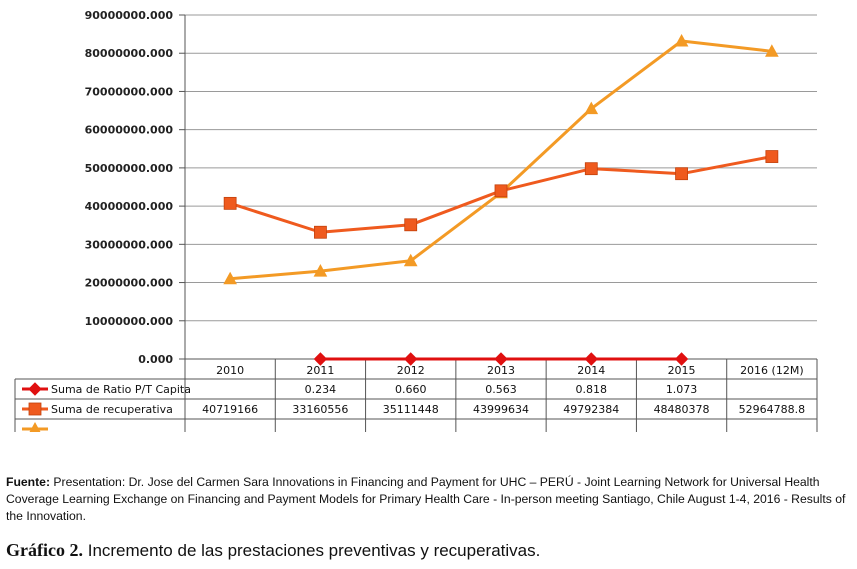 Image resolution: width=857 pixels, height=569 pixels. Describe the element at coordinates (129, 15) in the screenshot. I see `y-tick-label: 90000000.000` at that location.